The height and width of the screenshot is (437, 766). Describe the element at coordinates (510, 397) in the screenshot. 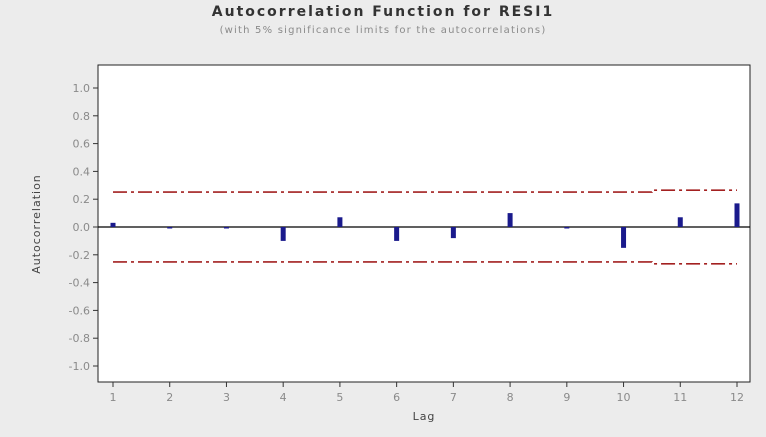

I see `x-tick-label: 8` at that location.